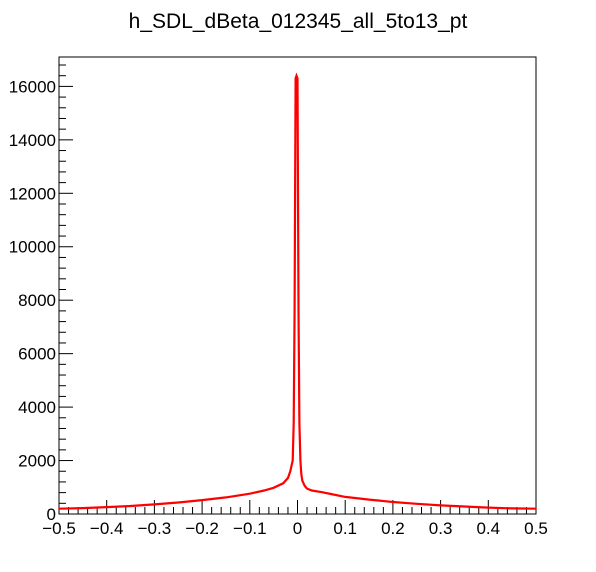 Image resolution: width=596 pixels, height=572 pixels. I want to click on x-tick-label: −0.2, so click(202, 528).